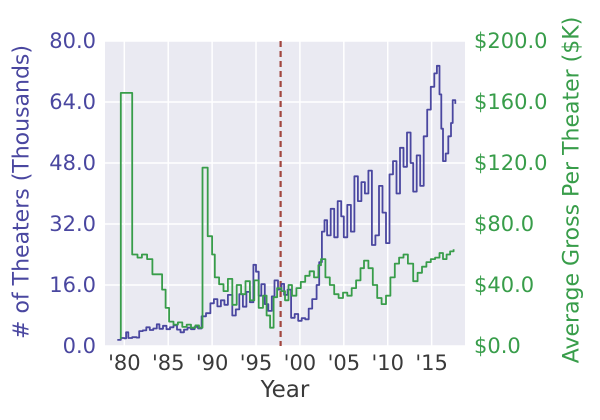  Describe the element at coordinates (431, 363) in the screenshot. I see `x-axis-tick-label: '15` at that location.